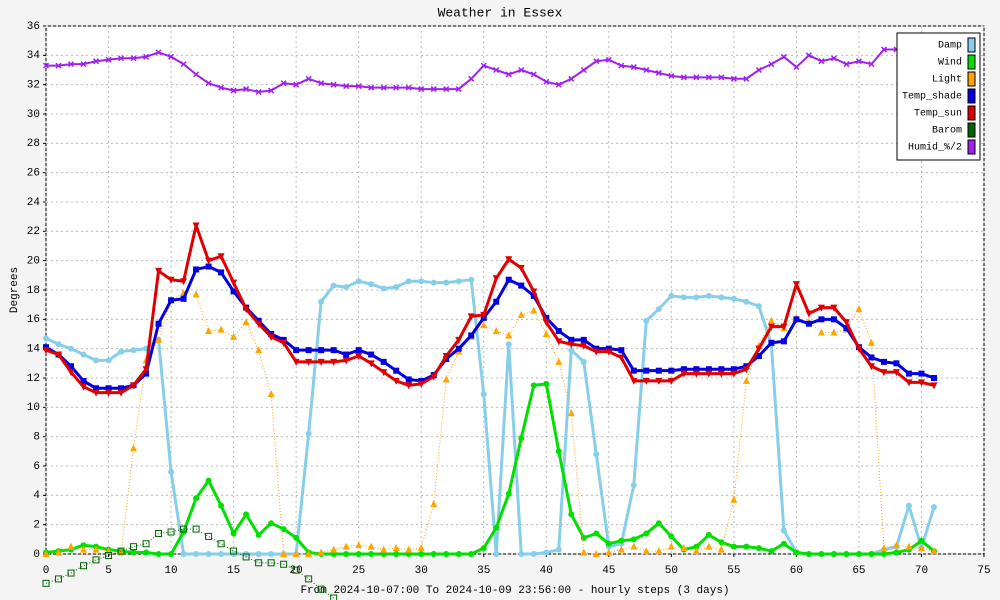 Image resolution: width=1000 pixels, height=600 pixels. What do you see at coordinates (358, 571) in the screenshot?
I see `x-tick-label: 25` at bounding box center [358, 571].